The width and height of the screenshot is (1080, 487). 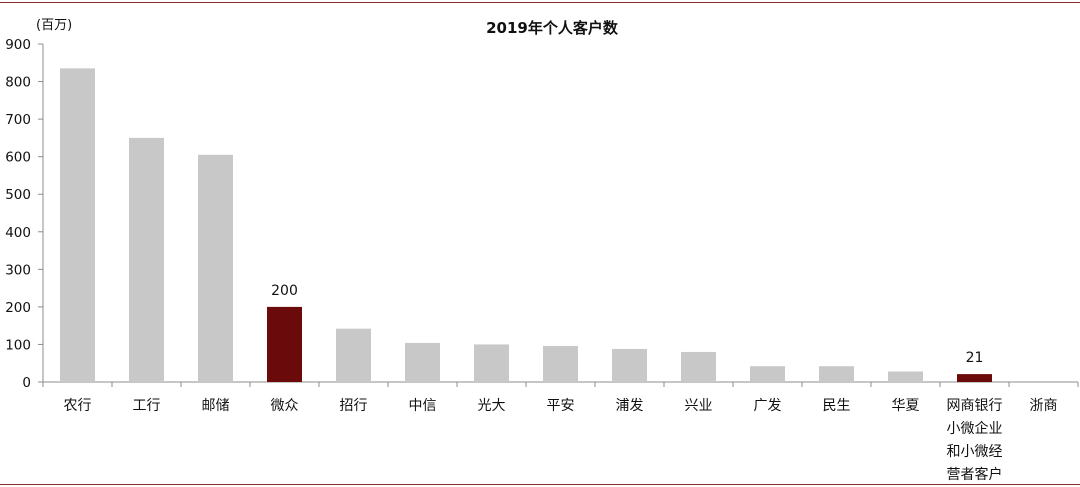 What do you see at coordinates (54, 25) in the screenshot?
I see `y-unit-label: (百万)` at bounding box center [54, 25].